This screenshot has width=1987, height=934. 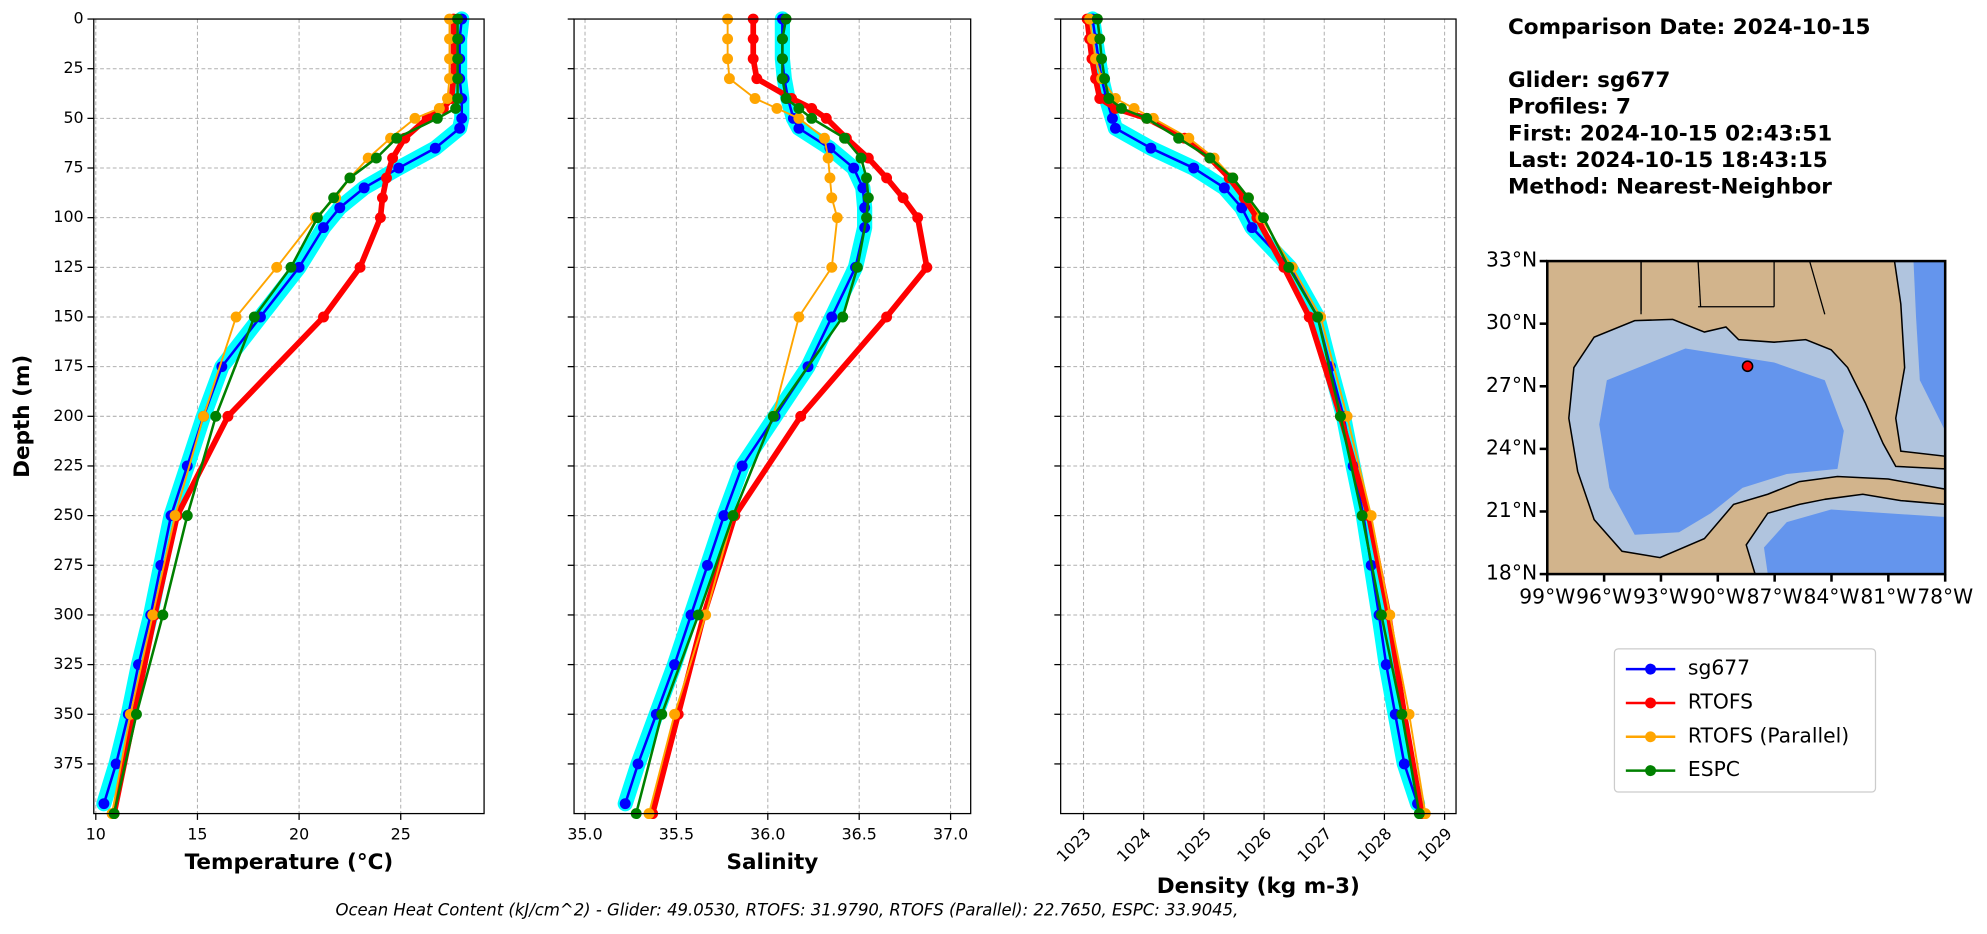 I want to click on x-axis-label: Salinity, so click(x=772, y=862).